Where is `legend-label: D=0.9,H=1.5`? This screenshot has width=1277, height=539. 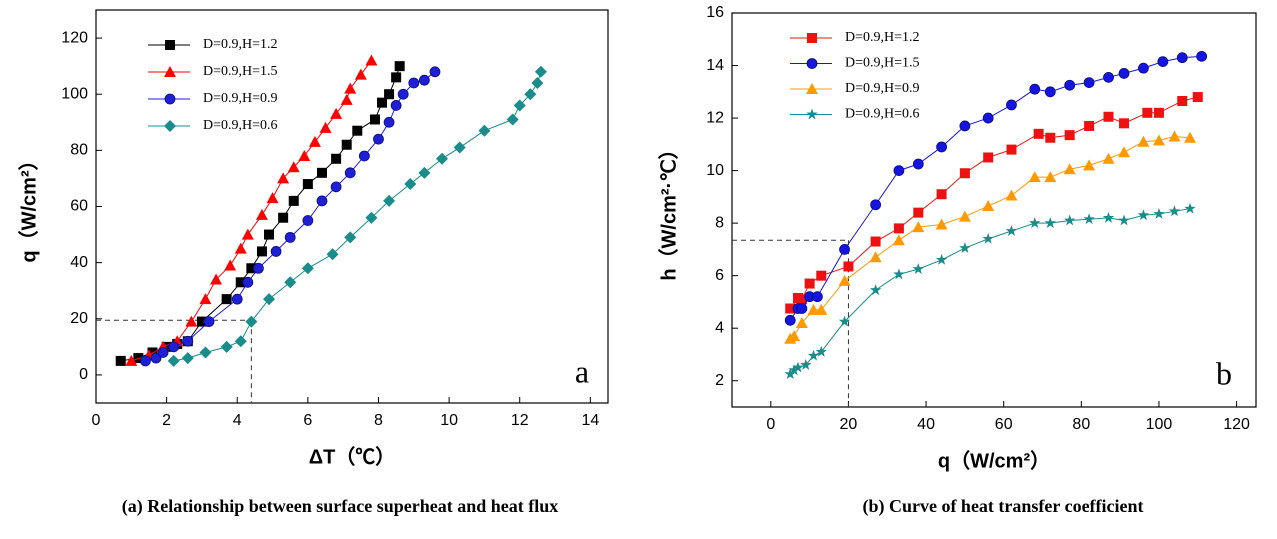 legend-label: D=0.9,H=1.5 is located at coordinates (240, 71).